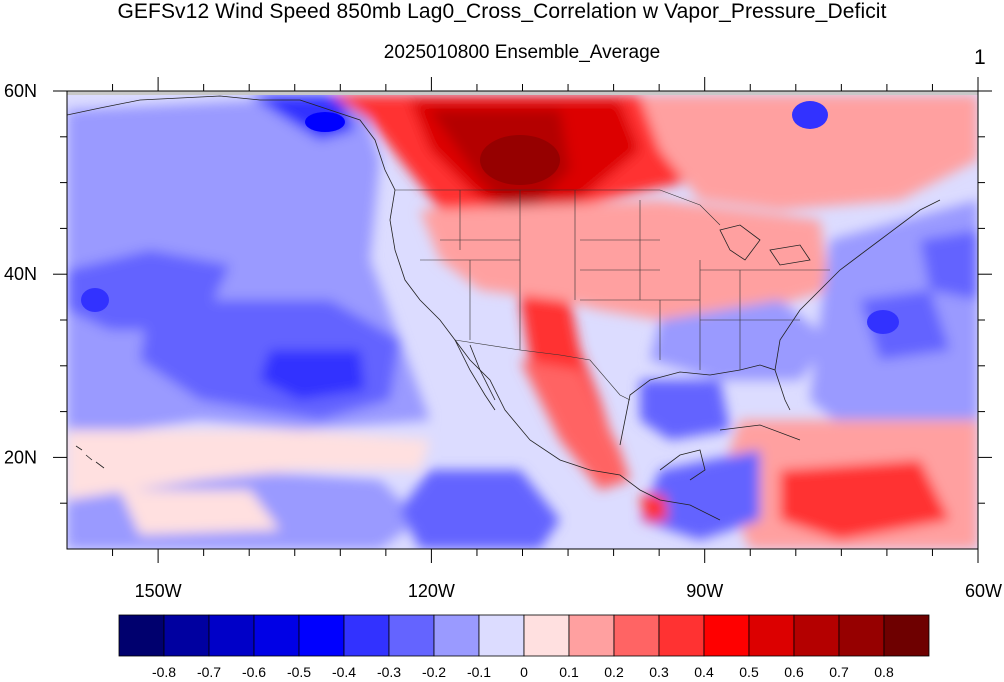 This screenshot has width=1004, height=682. Describe the element at coordinates (431, 591) in the screenshot. I see `lon-label: 120W` at that location.